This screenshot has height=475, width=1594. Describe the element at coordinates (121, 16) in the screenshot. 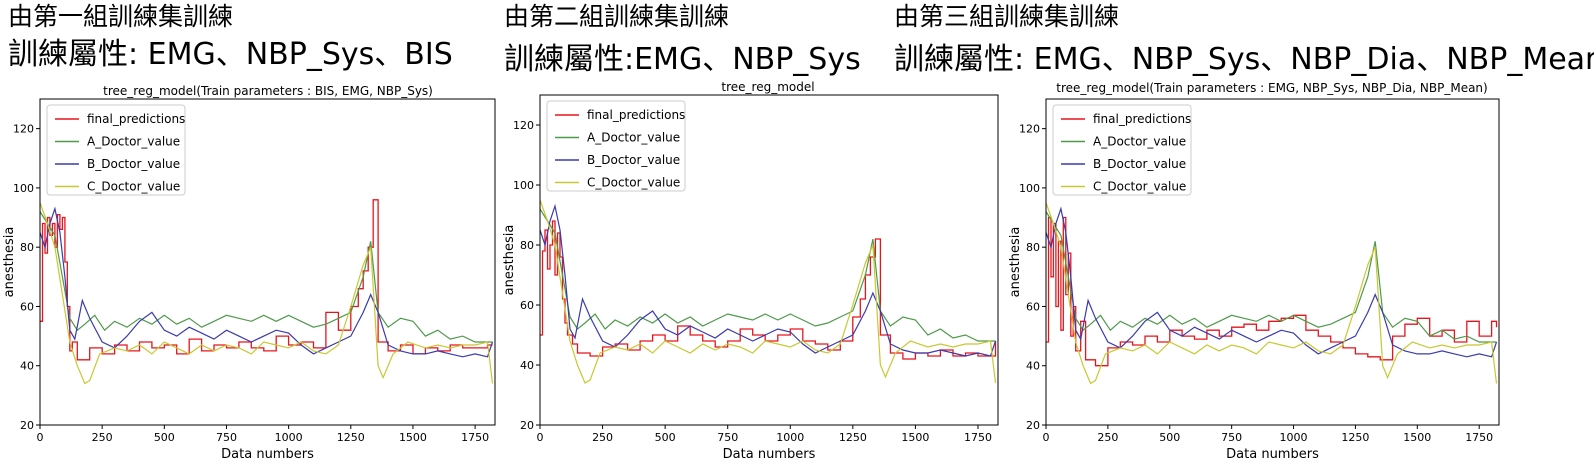

I see `panel-heading: 由第一組訓練集訓練` at that location.